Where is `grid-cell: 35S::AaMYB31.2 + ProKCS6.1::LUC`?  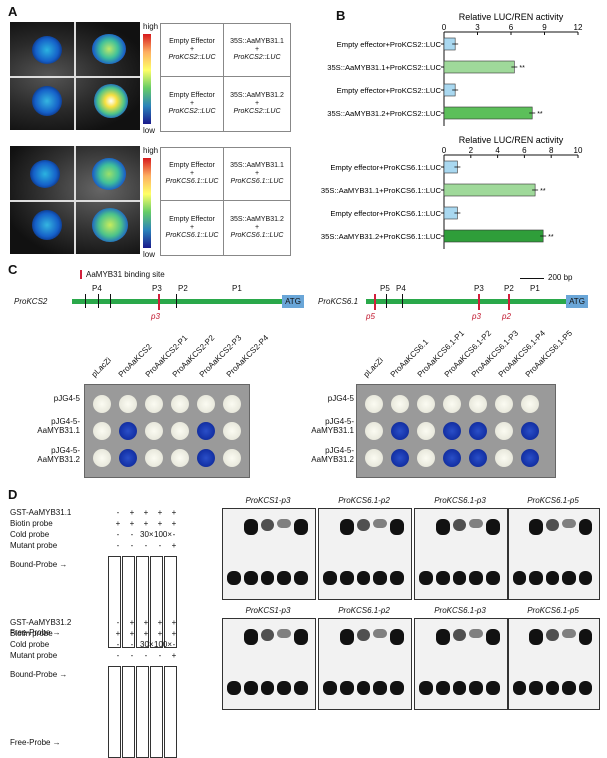
grid-cell: 35S::AaMYB31.2 + ProKCS6.1::LUC is located at coordinates (257, 228).